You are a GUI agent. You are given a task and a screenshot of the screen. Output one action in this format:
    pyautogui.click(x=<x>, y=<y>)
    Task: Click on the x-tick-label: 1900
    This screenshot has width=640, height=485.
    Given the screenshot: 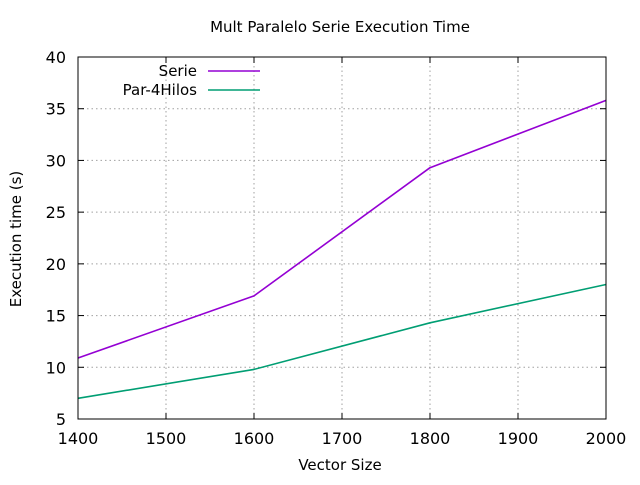 What is the action you would take?
    pyautogui.click(x=518, y=438)
    